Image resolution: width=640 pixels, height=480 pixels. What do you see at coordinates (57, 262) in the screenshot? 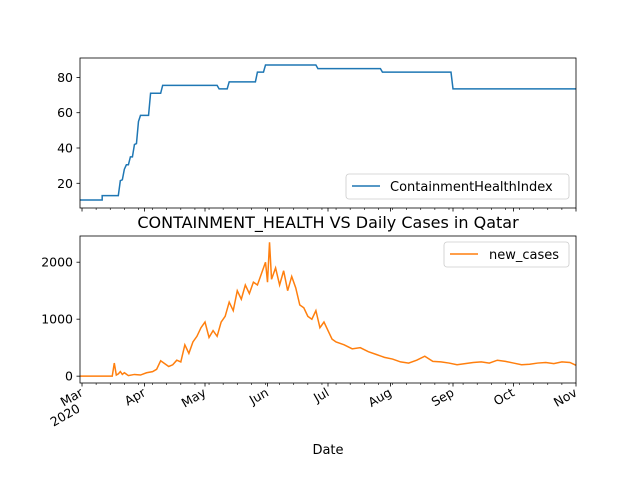
I see `y-tick-label: 2000` at bounding box center [57, 262].